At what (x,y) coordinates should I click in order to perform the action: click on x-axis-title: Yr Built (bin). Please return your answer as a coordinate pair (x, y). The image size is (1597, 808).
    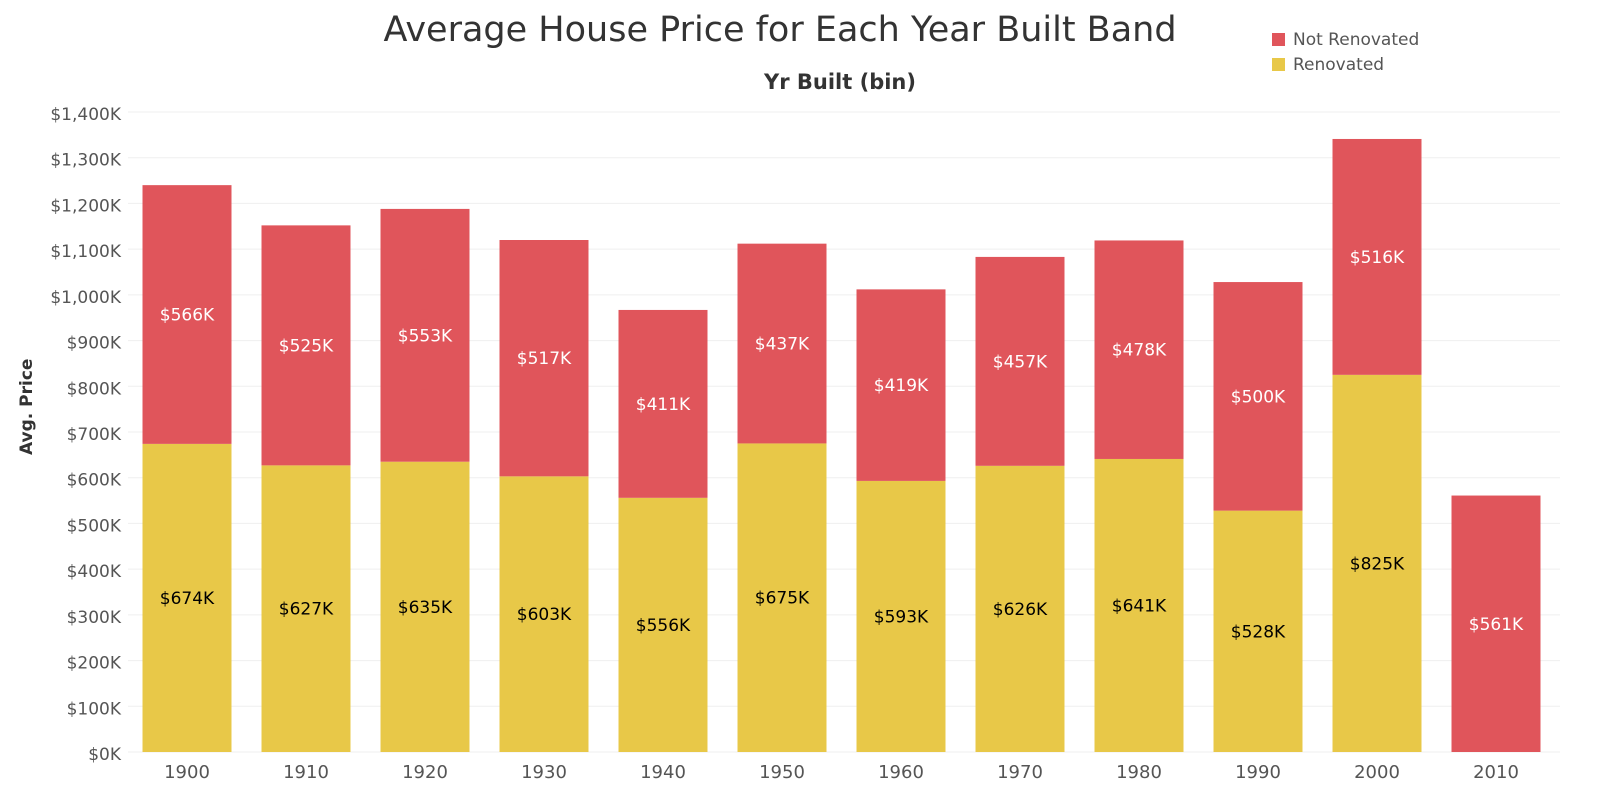
    Looking at the image, I should click on (840, 82).